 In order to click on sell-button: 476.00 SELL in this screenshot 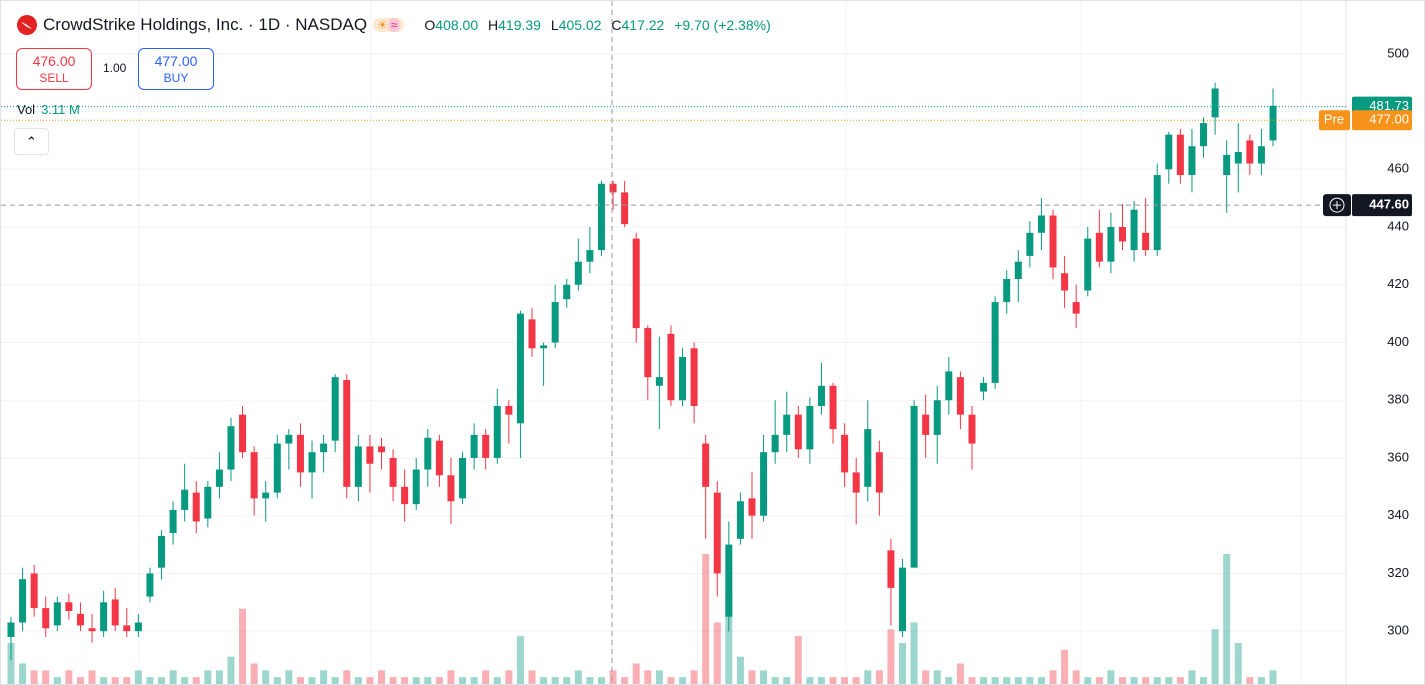, I will do `click(54, 69)`.